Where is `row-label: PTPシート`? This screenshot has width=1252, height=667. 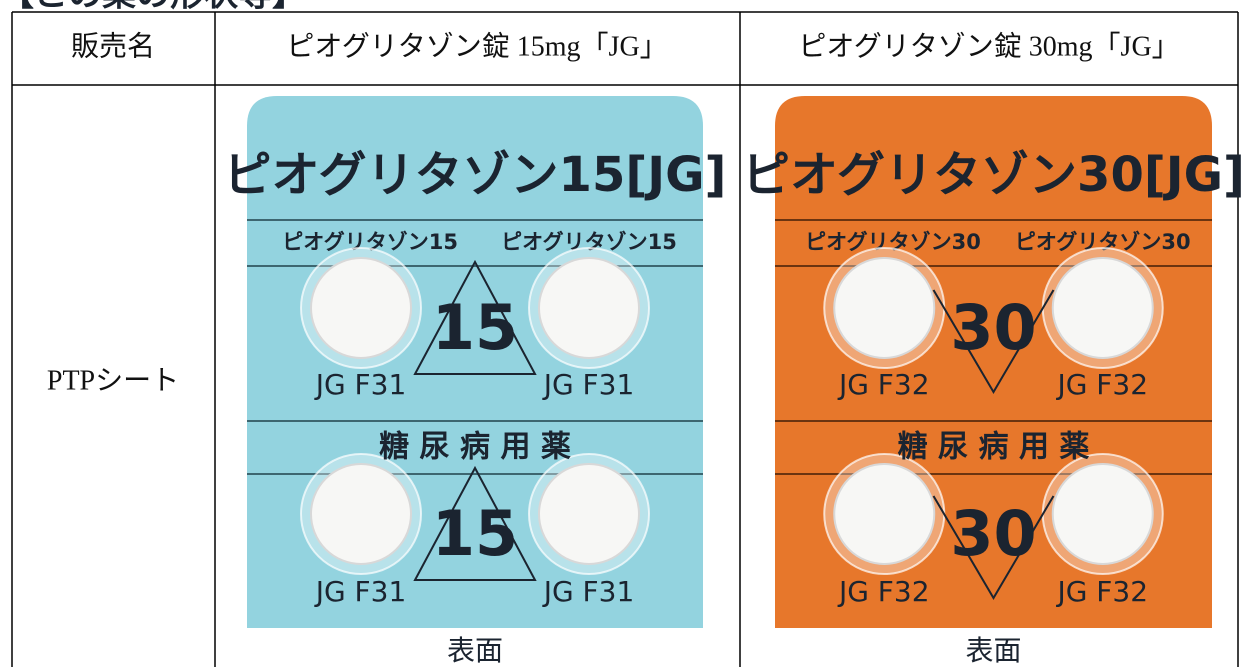
row-label: PTPシート is located at coordinates (113, 380).